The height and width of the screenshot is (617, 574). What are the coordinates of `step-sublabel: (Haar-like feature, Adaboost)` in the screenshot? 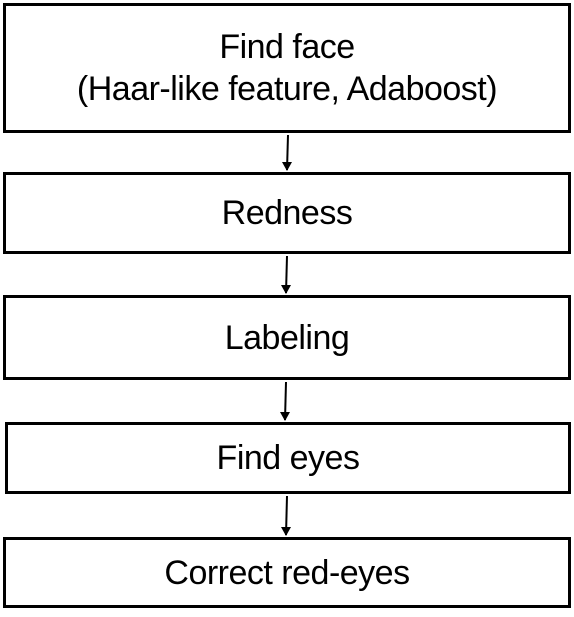 It's located at (287, 89).